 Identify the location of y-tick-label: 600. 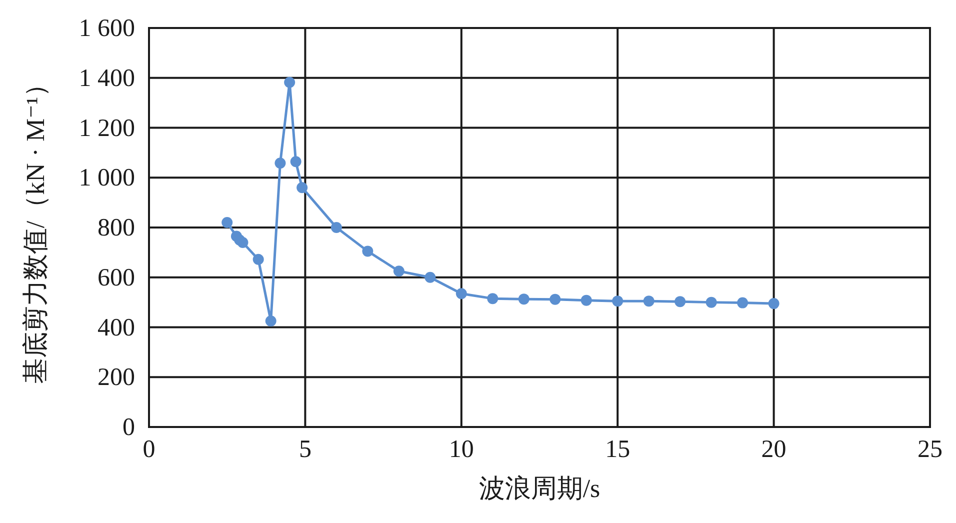
(116, 278).